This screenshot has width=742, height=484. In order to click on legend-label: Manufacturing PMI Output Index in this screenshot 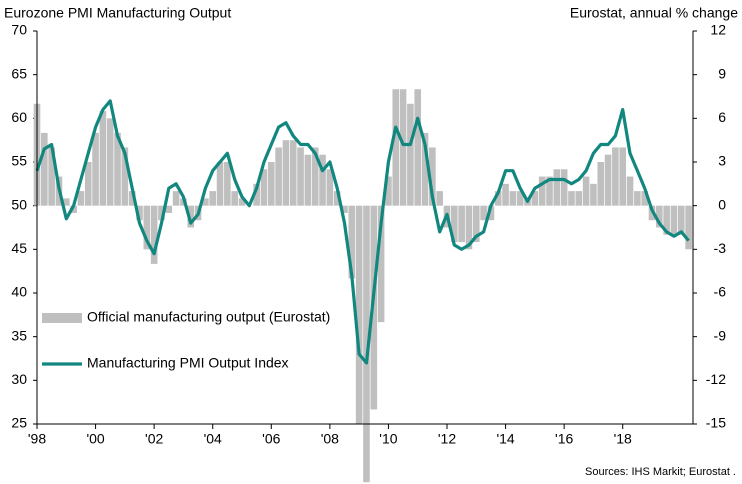, I will do `click(188, 363)`.